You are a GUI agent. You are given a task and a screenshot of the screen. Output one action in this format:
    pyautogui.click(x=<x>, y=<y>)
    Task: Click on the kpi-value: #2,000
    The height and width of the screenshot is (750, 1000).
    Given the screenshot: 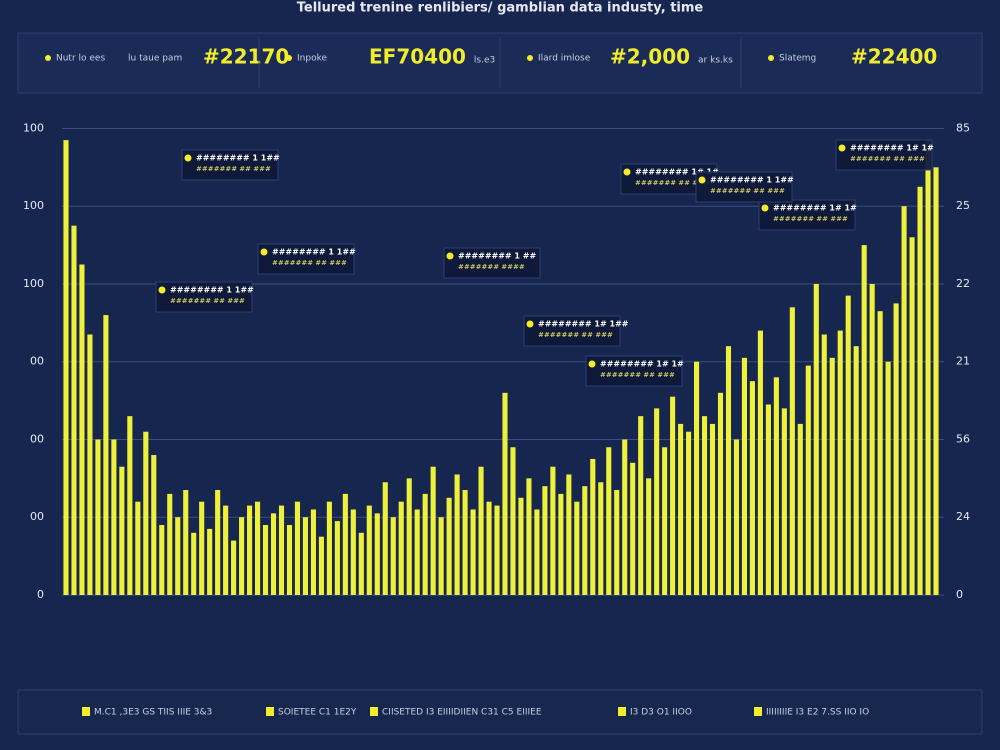 What is the action you would take?
    pyautogui.click(x=650, y=57)
    